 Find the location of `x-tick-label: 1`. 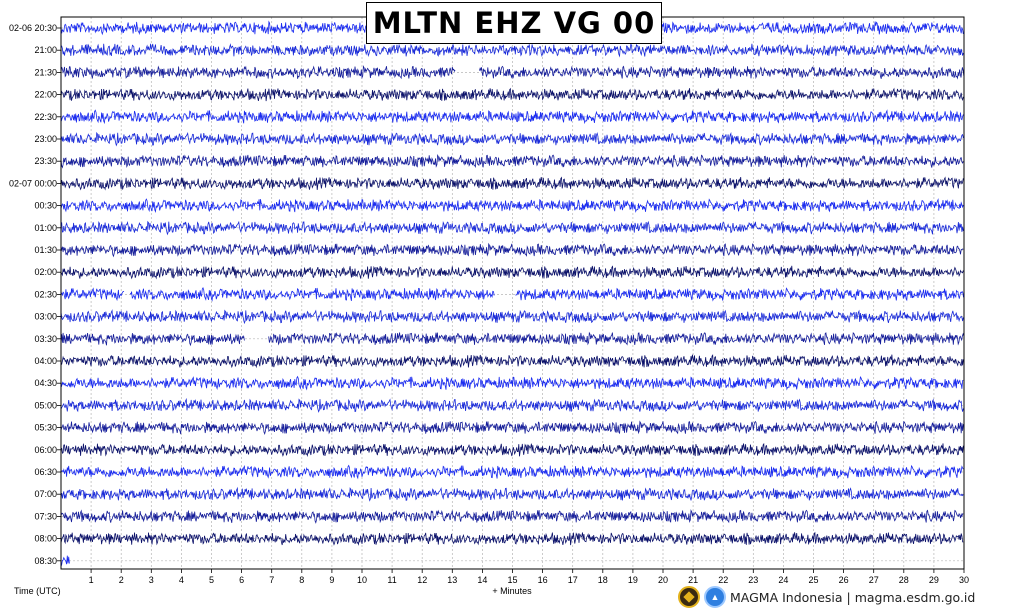

x-tick-label: 1 is located at coordinates (91, 580).